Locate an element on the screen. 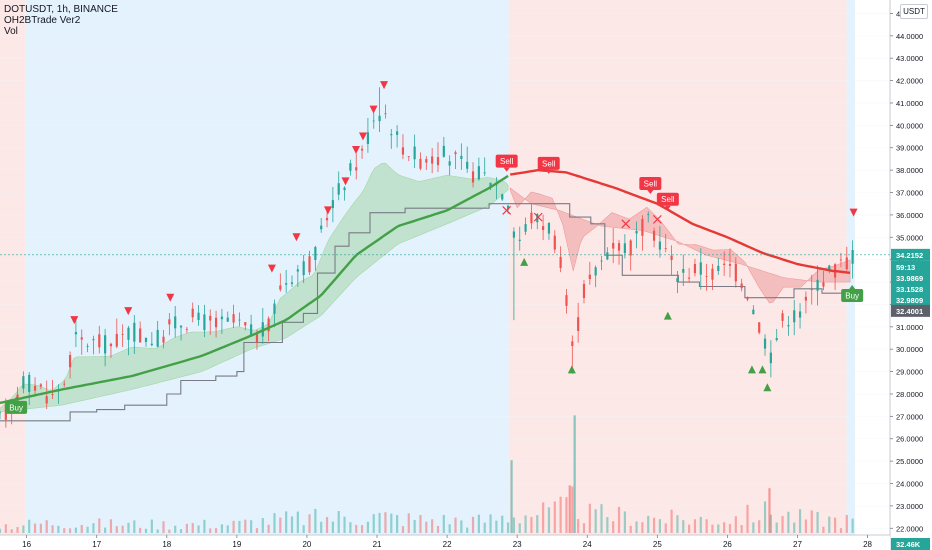  price-tag-text: 33.1528 is located at coordinates (909, 289).